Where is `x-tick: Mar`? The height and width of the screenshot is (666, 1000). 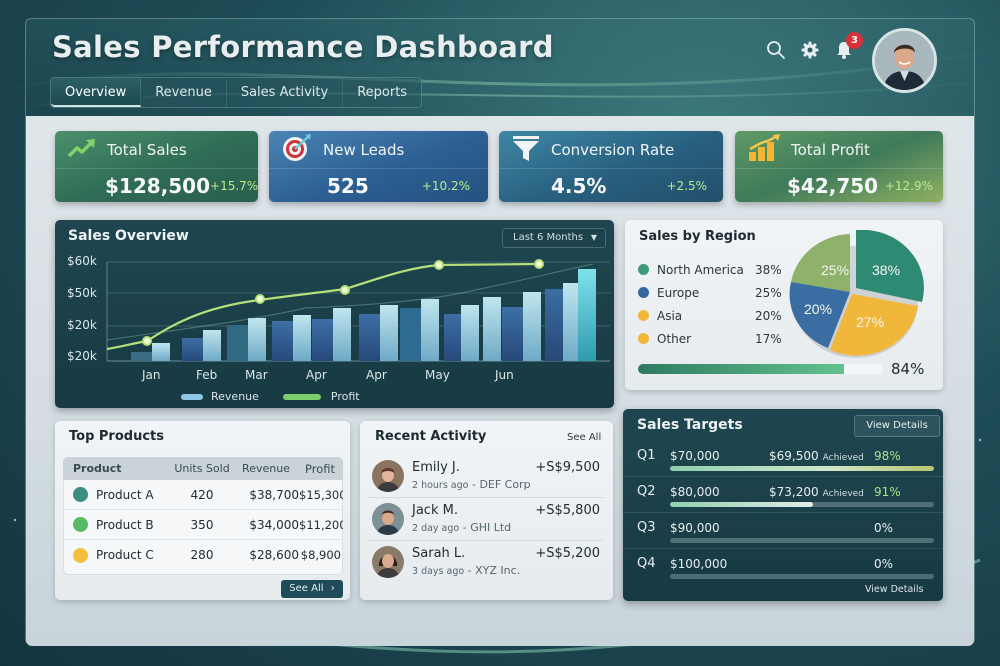 x-tick: Mar is located at coordinates (256, 375).